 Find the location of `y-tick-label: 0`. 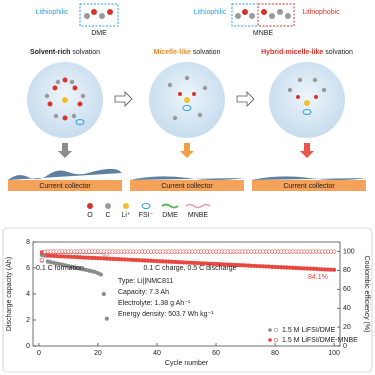

y-tick-label: 0 is located at coordinates (28, 346).